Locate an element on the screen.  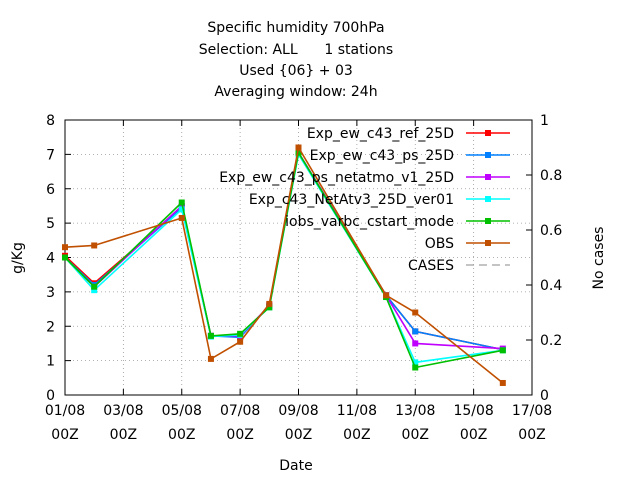
y2-tick-label: 0.4 is located at coordinates (551, 286).